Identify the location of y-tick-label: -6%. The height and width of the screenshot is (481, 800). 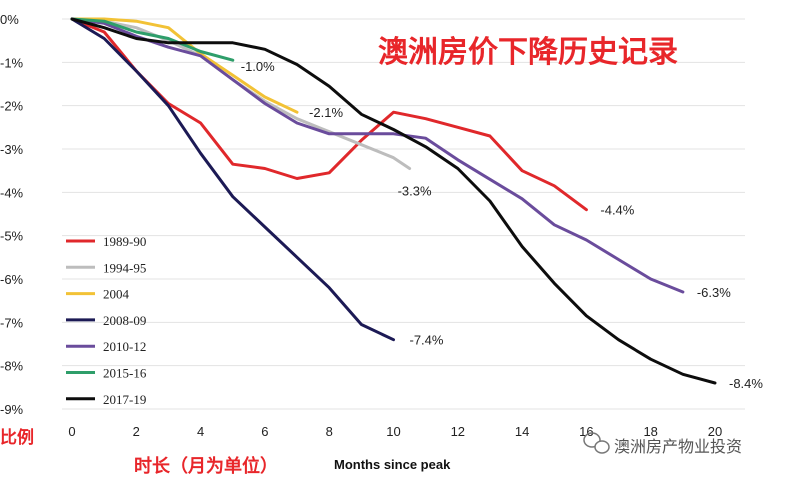
(12, 279).